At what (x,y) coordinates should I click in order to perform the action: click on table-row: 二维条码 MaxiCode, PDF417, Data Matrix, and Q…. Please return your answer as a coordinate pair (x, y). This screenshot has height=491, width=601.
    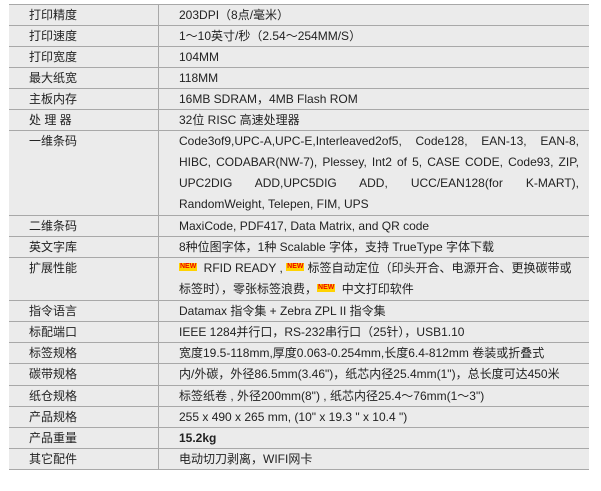
    Looking at the image, I should click on (299, 226).